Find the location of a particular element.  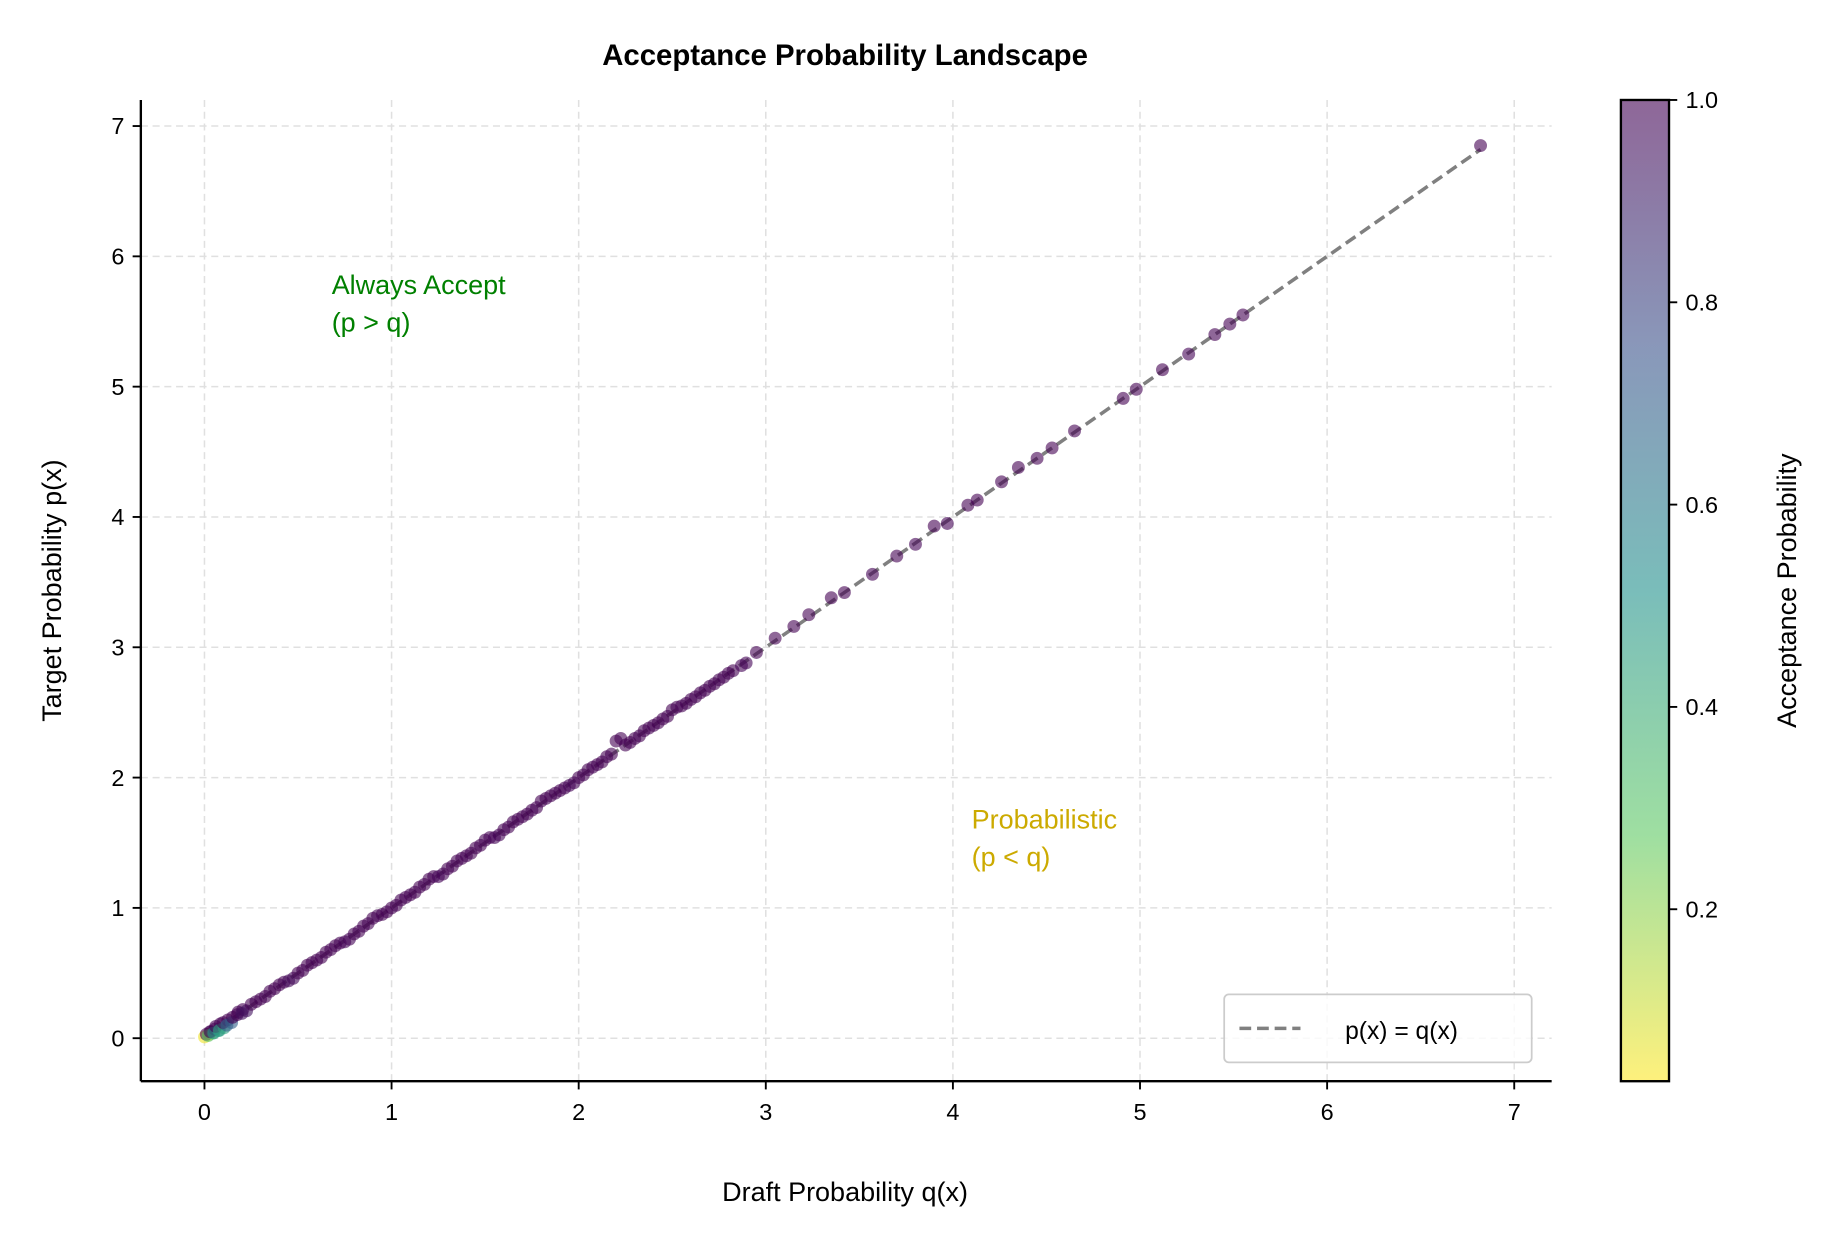

colorbar-tick-label: 0.4 is located at coordinates (1701, 707).